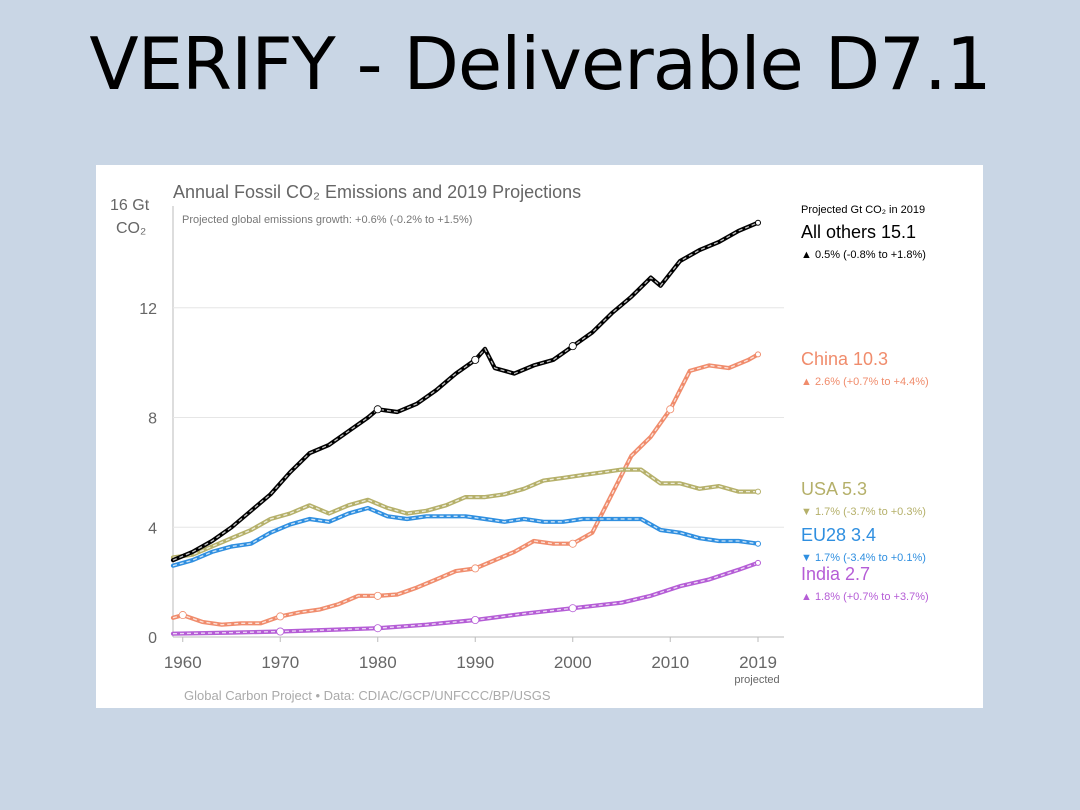 The image size is (1080, 810). Describe the element at coordinates (183, 662) in the screenshot. I see `x-tick-label: 1960` at that location.